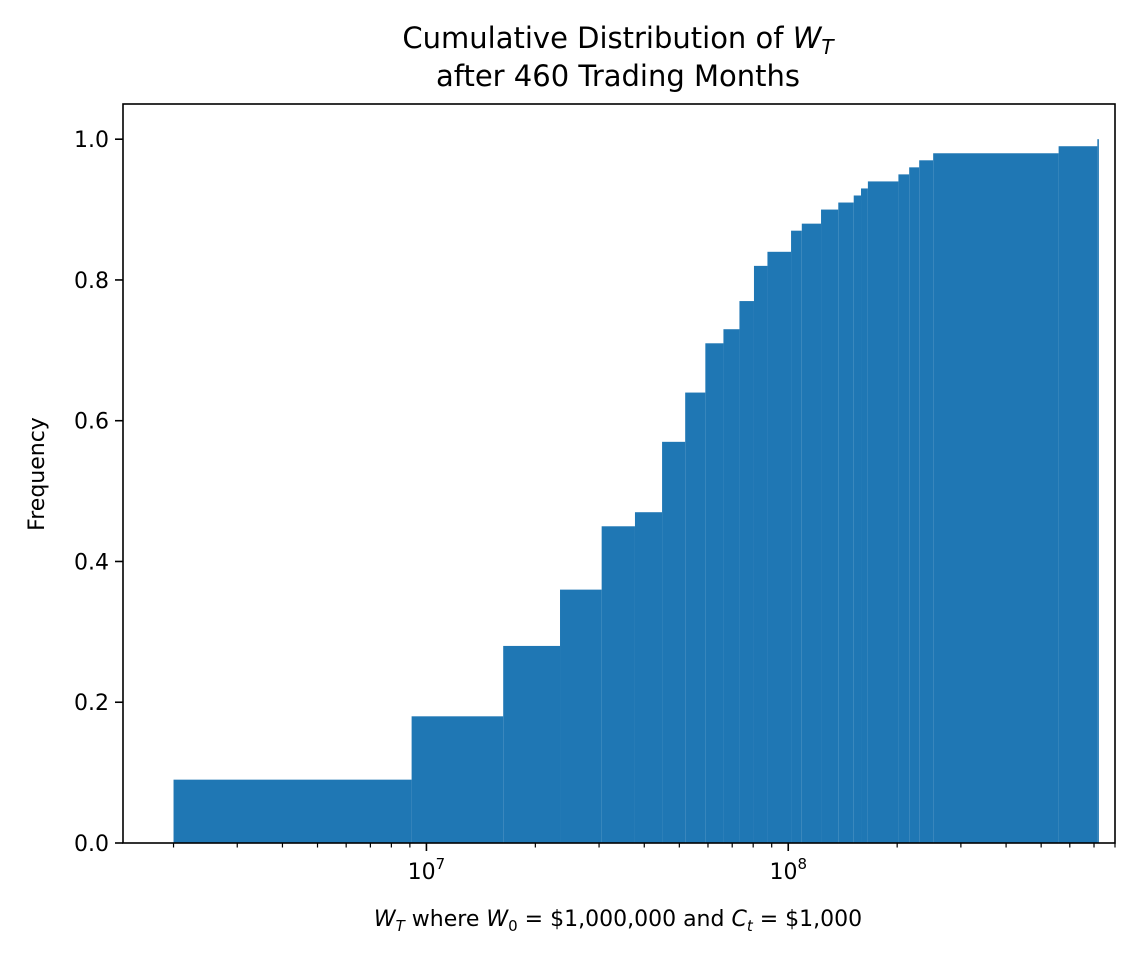 This screenshot has width=1134, height=954. What do you see at coordinates (618, 76) in the screenshot?
I see `chart-title-line2: after 460 Trading Months` at bounding box center [618, 76].